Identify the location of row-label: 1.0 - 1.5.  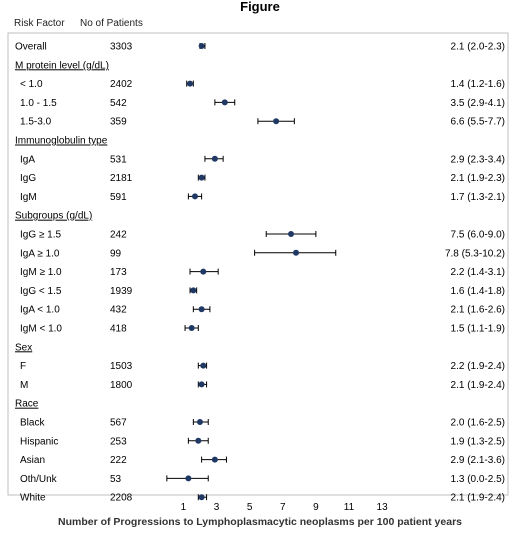
(38, 103).